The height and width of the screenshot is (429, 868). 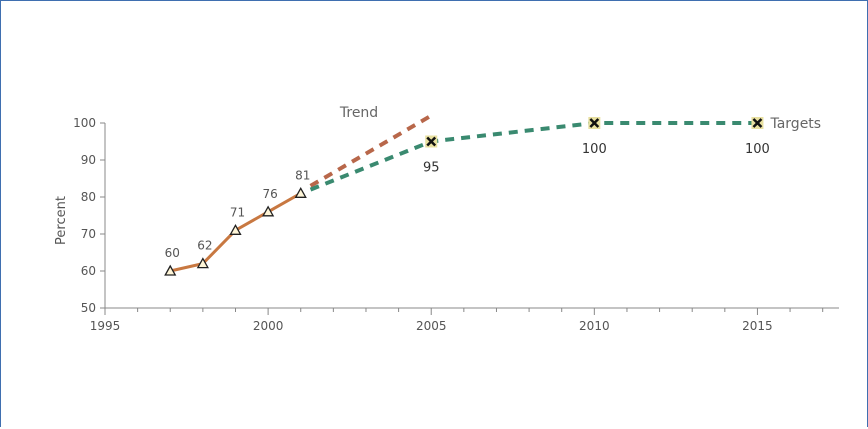 What do you see at coordinates (302, 175) in the screenshot?
I see `actual-value-label: 81` at bounding box center [302, 175].